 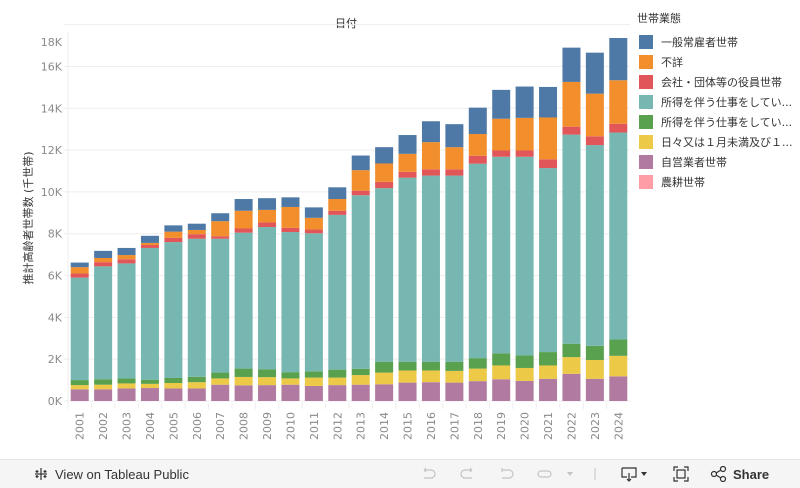 What do you see at coordinates (507, 474) in the screenshot?
I see `revert-button` at bounding box center [507, 474].